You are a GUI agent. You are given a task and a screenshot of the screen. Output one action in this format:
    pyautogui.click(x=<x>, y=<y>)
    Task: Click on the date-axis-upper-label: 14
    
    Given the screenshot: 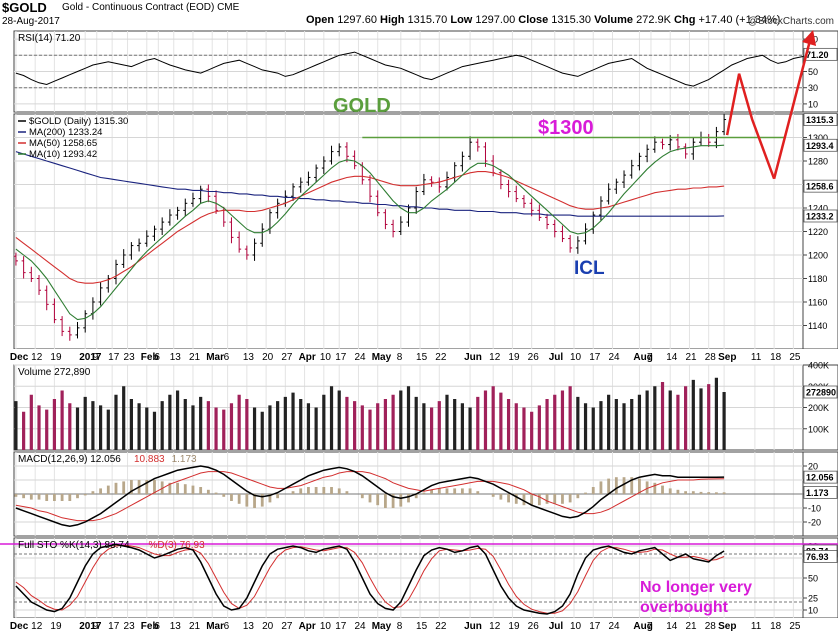 What is the action you would take?
    pyautogui.click(x=672, y=357)
    